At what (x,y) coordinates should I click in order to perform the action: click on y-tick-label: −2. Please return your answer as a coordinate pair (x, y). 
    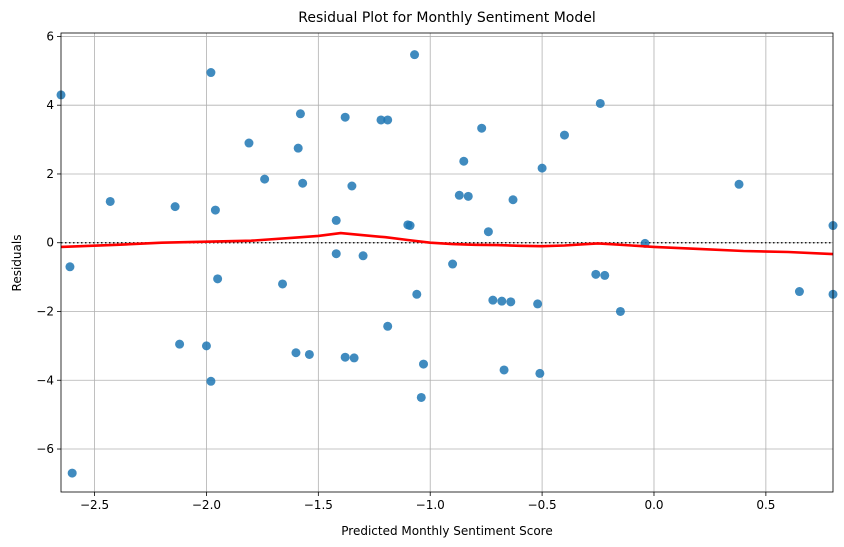
    Looking at the image, I should click on (45, 311).